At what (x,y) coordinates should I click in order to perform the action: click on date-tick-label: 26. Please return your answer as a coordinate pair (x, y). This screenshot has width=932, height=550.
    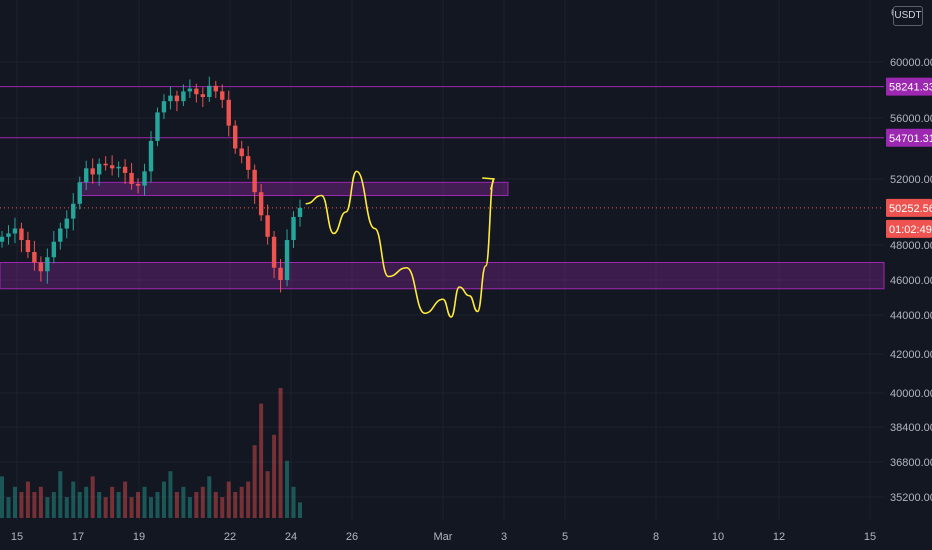
    Looking at the image, I should click on (352, 537).